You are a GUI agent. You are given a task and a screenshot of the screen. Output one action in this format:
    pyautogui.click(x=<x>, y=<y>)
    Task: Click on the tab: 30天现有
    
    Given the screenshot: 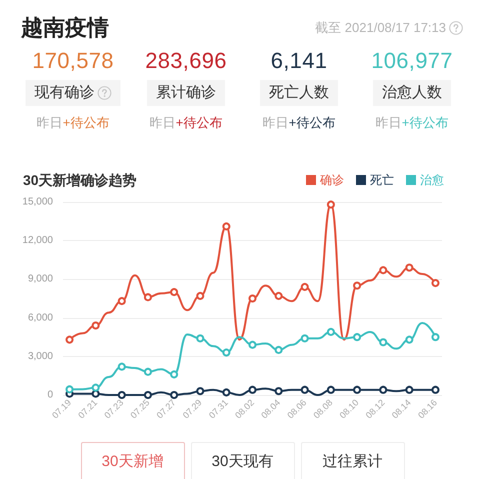 What is the action you would take?
    pyautogui.click(x=242, y=460)
    